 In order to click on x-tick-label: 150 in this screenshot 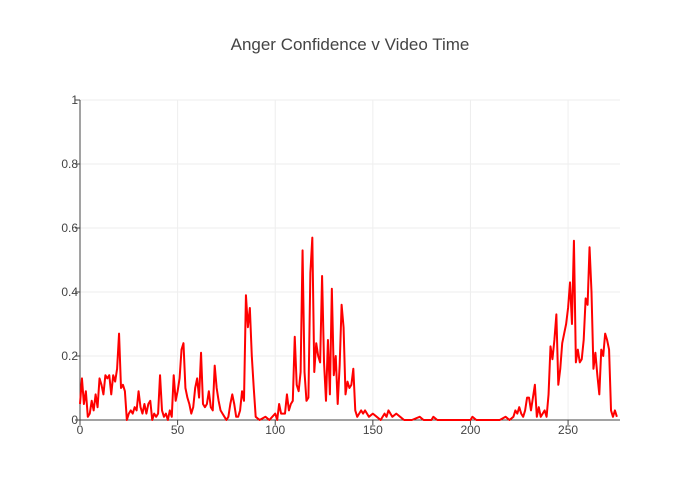, I will do `click(373, 430)`.